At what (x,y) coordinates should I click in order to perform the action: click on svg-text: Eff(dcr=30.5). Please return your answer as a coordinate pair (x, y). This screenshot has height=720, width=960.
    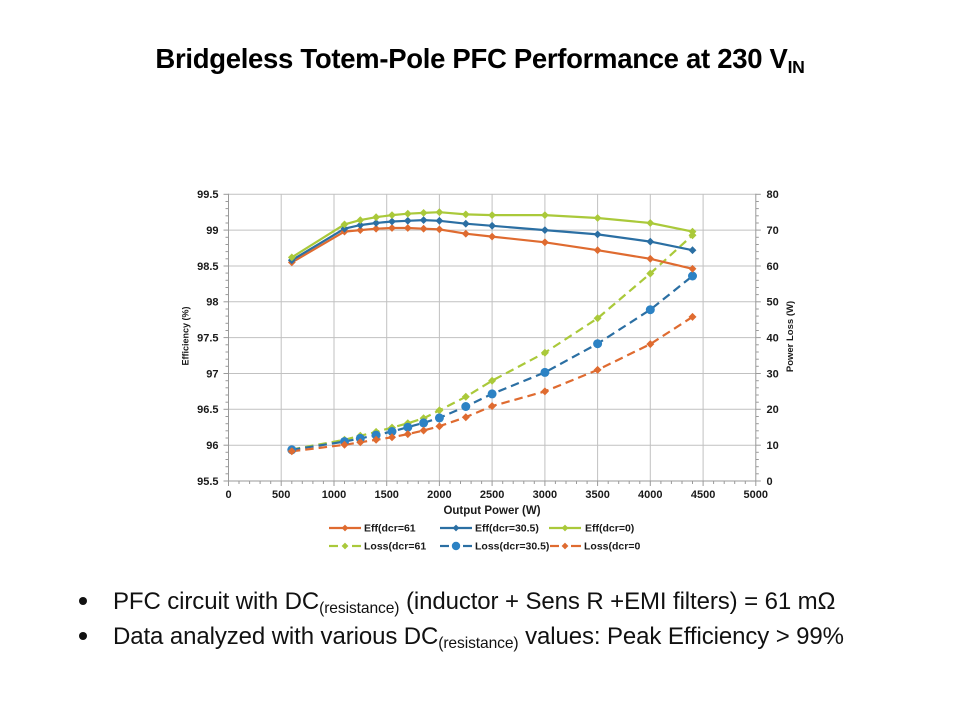
    Looking at the image, I should click on (507, 529).